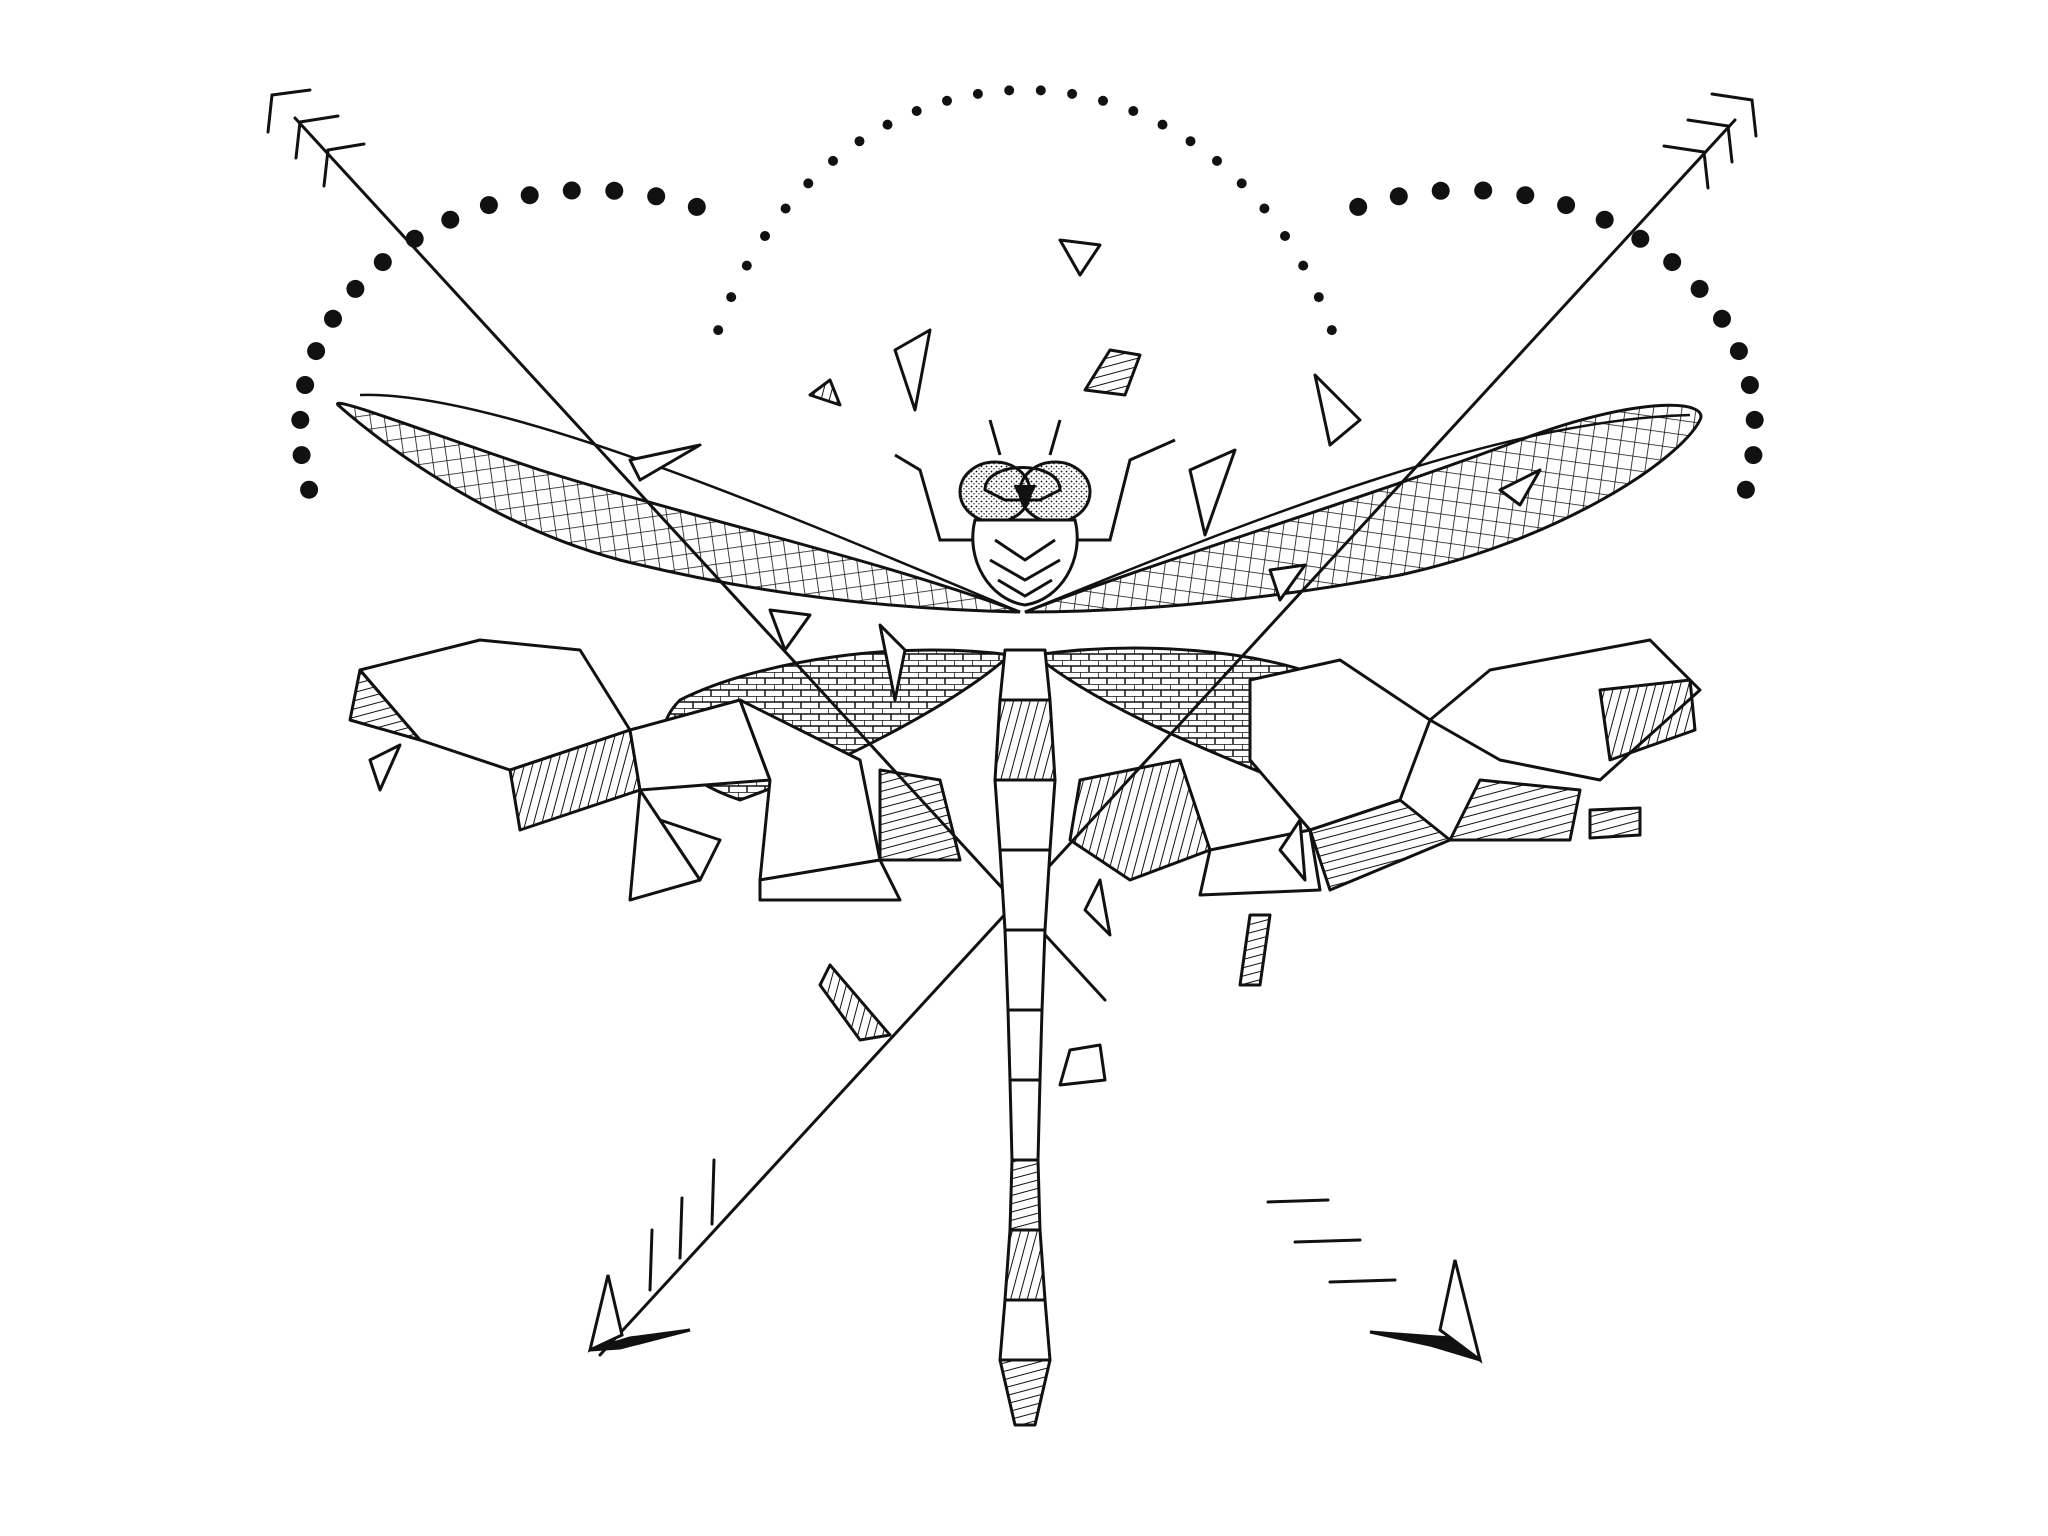  Describe the element at coordinates (1025, 471) in the screenshot. I see `dragonfly-head` at that location.